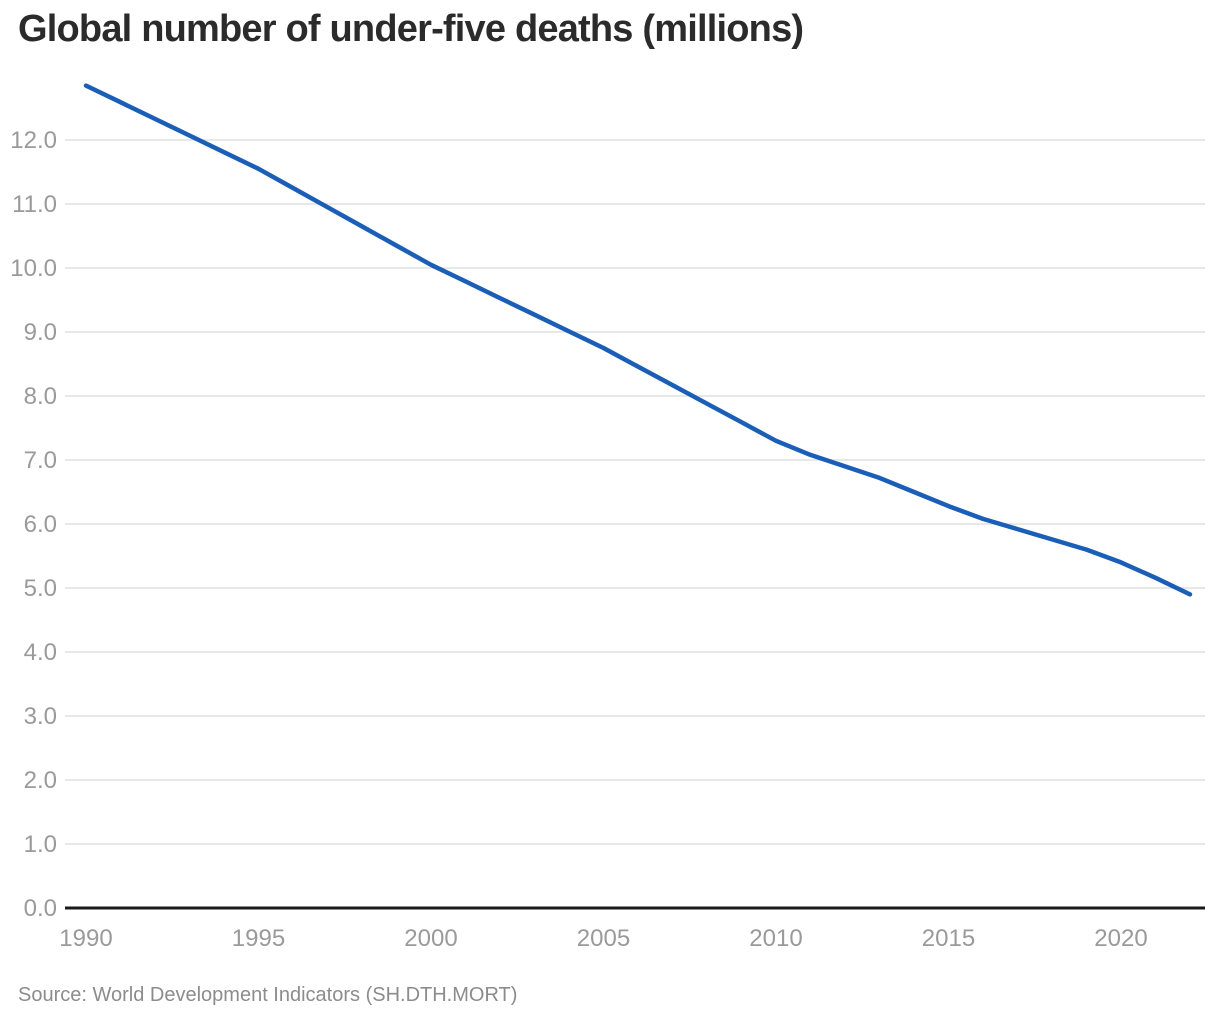 This screenshot has width=1220, height=1020. I want to click on x-tick-label: 1995, so click(258, 938).